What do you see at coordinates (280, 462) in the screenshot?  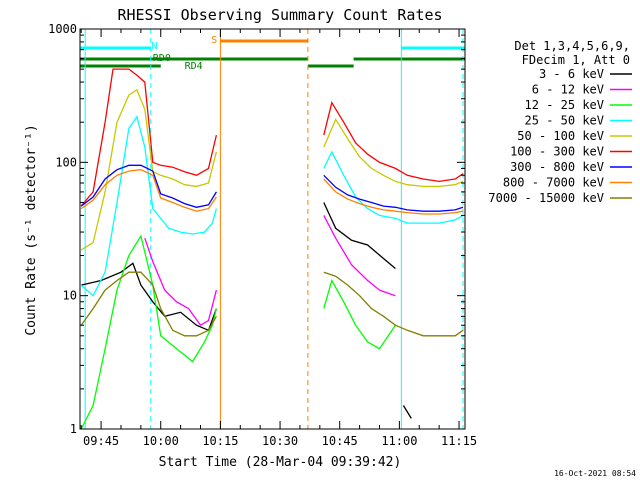 I see `x-axis-label: Start Time (28-Mar-04 09:39:42)` at bounding box center [280, 462].